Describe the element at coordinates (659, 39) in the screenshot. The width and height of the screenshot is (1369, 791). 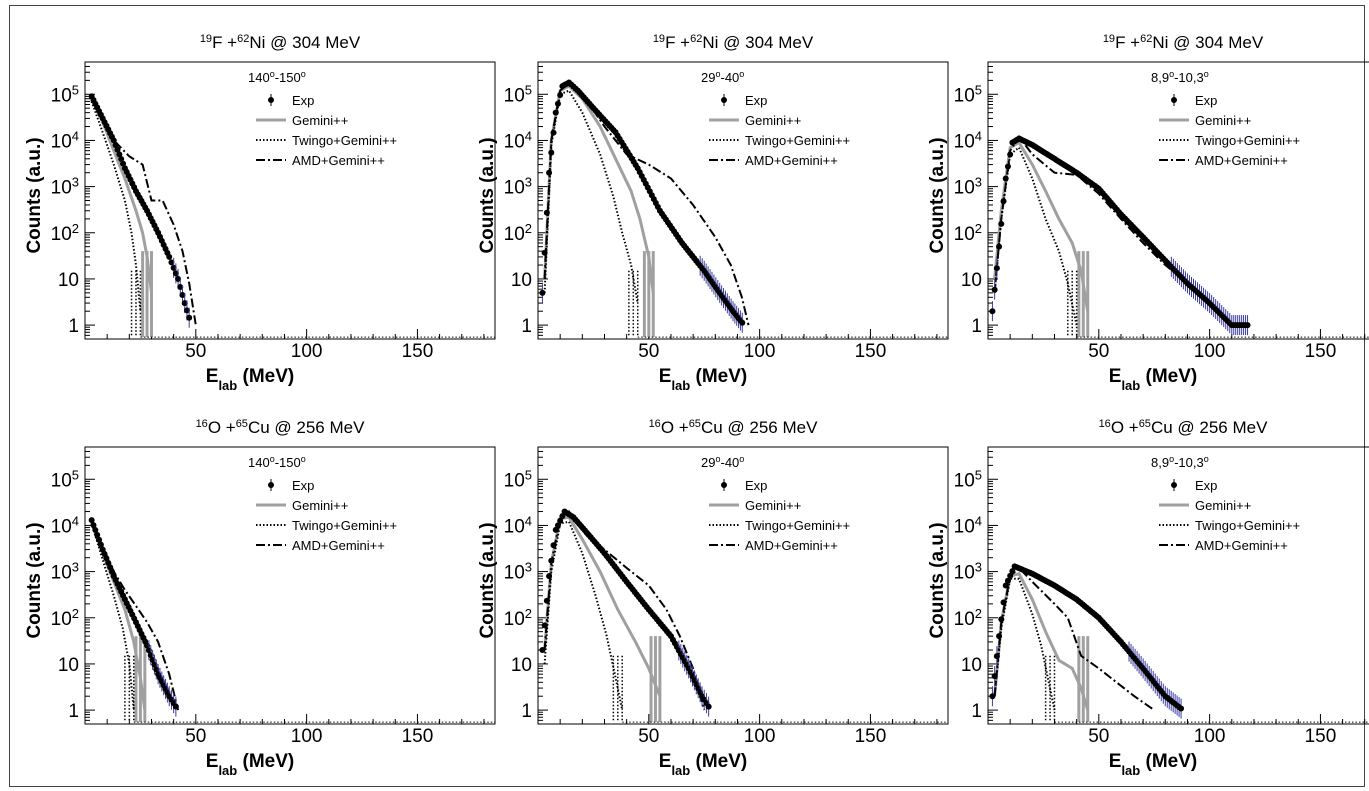
I see `title-mass-a: 19` at that location.